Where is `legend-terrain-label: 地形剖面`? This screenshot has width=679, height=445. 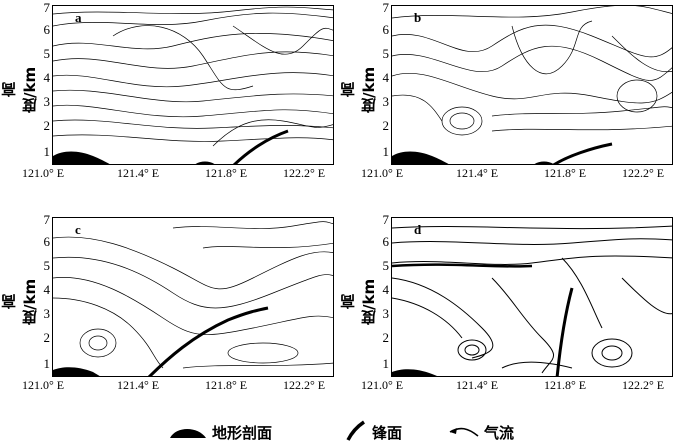
legend-terrain-label: 地形剖面 is located at coordinates (242, 433).